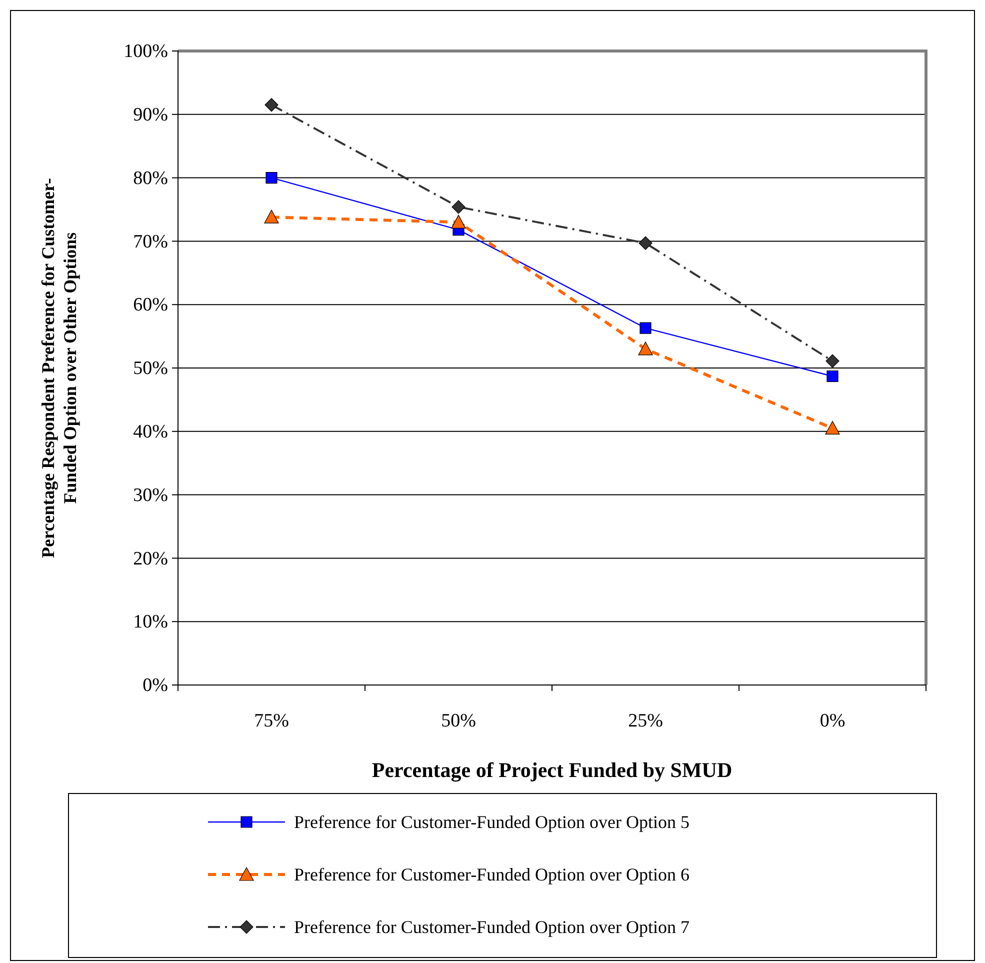 The height and width of the screenshot is (963, 985). I want to click on y-tick-label: 0%, so click(155, 685).